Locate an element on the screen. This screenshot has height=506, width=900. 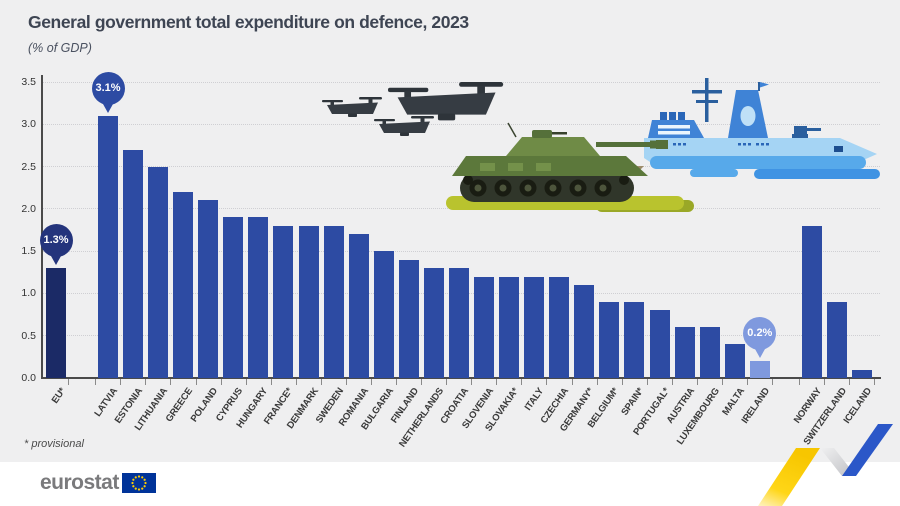
bar-france is located at coordinates (283, 301).